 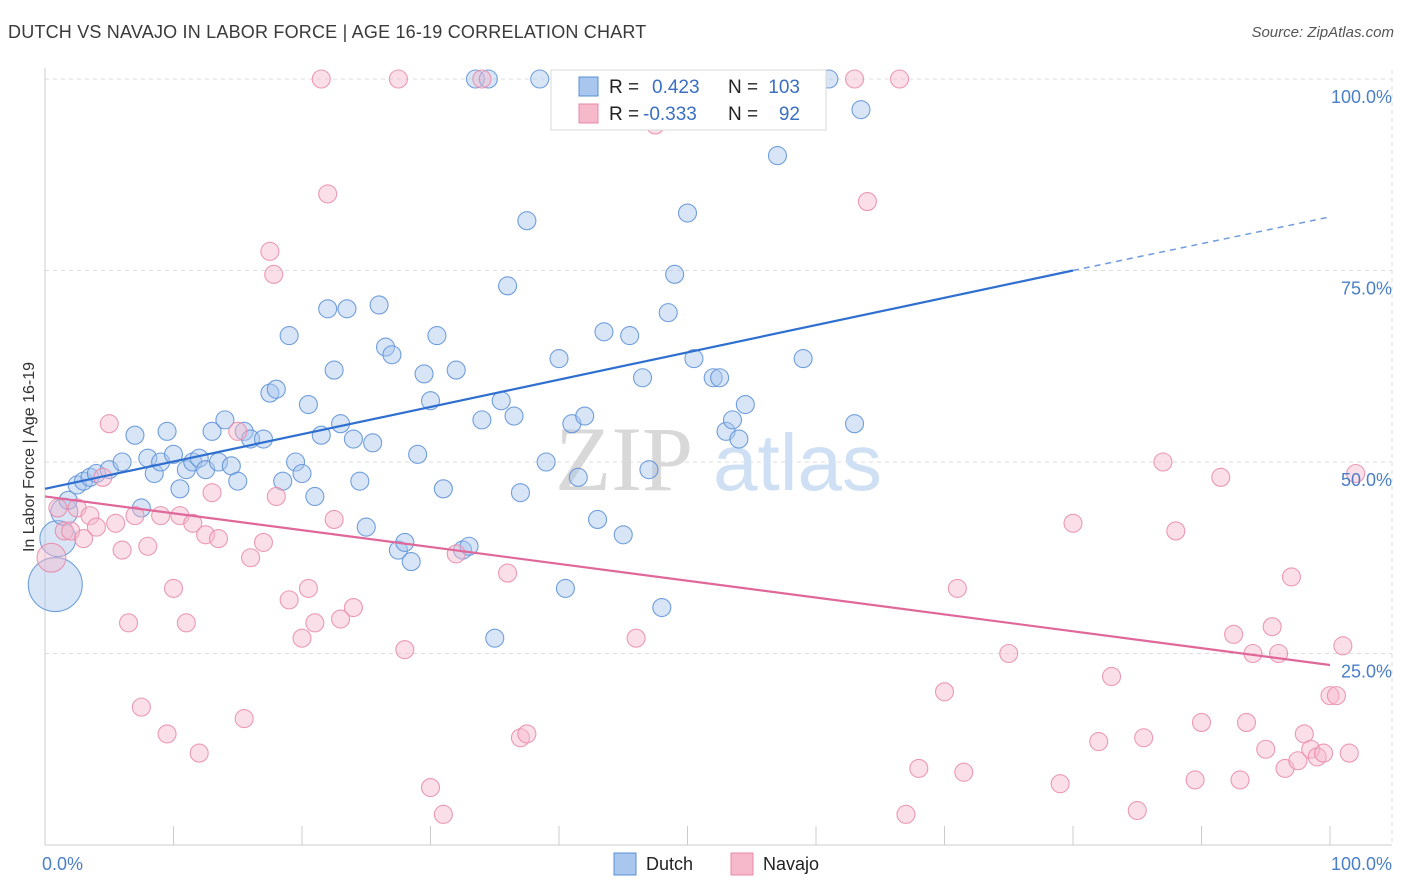 What do you see at coordinates (624, 114) in the screenshot?
I see `legend-navajo-r-label: R =` at bounding box center [624, 114].